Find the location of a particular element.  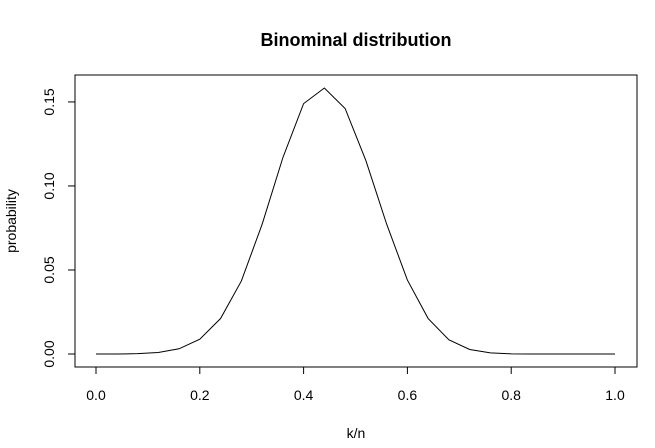

x-axis: 0.0 0.2 0.4 0.6 0.8 1.0 is located at coordinates (355, 384).